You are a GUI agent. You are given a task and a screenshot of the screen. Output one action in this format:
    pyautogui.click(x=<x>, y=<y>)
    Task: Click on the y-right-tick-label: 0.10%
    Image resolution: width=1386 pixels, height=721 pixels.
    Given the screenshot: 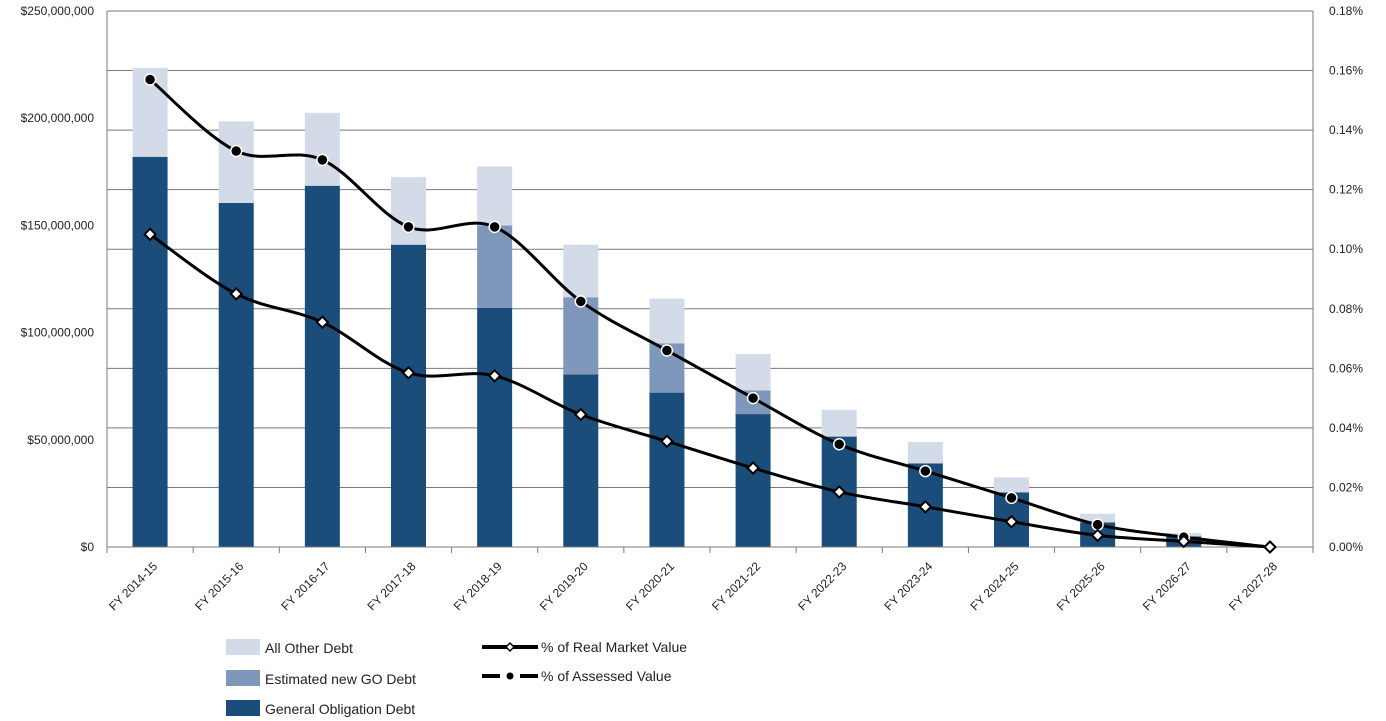 What is the action you would take?
    pyautogui.click(x=1346, y=249)
    